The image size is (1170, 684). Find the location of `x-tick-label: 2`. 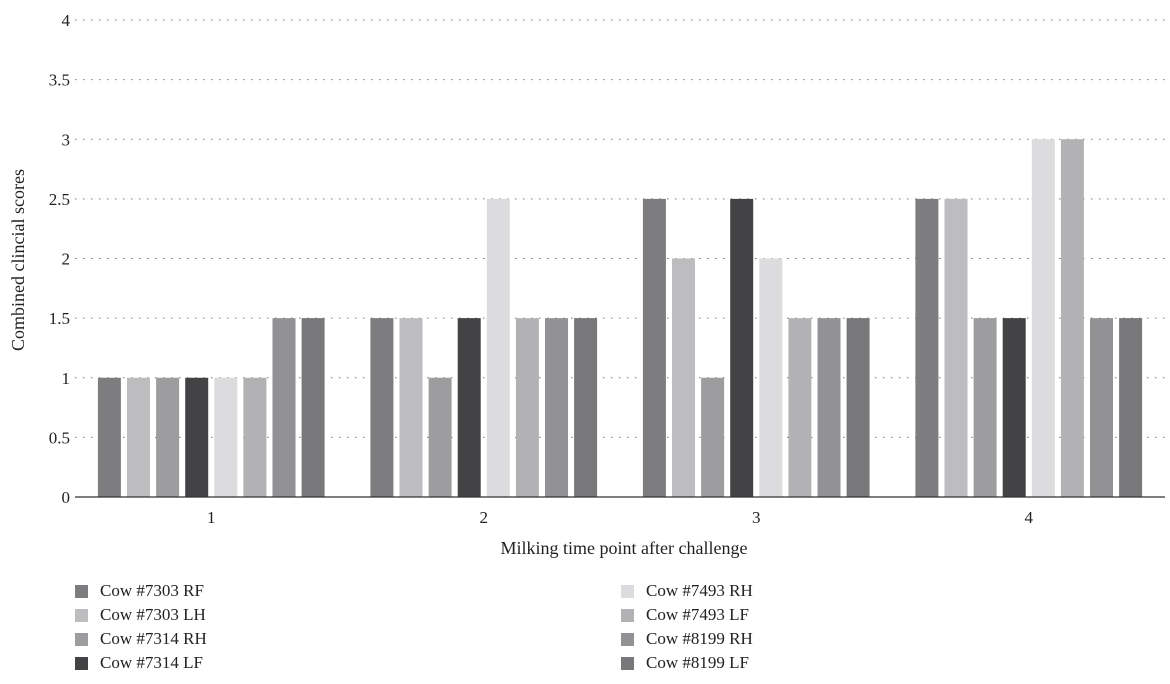

x-tick-label: 2 is located at coordinates (484, 517).